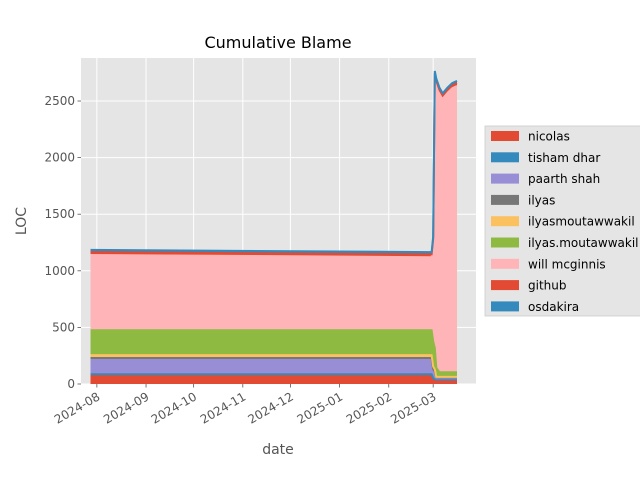 The width and height of the screenshot is (640, 484). I want to click on y-tick-label: 2500, so click(59, 101).